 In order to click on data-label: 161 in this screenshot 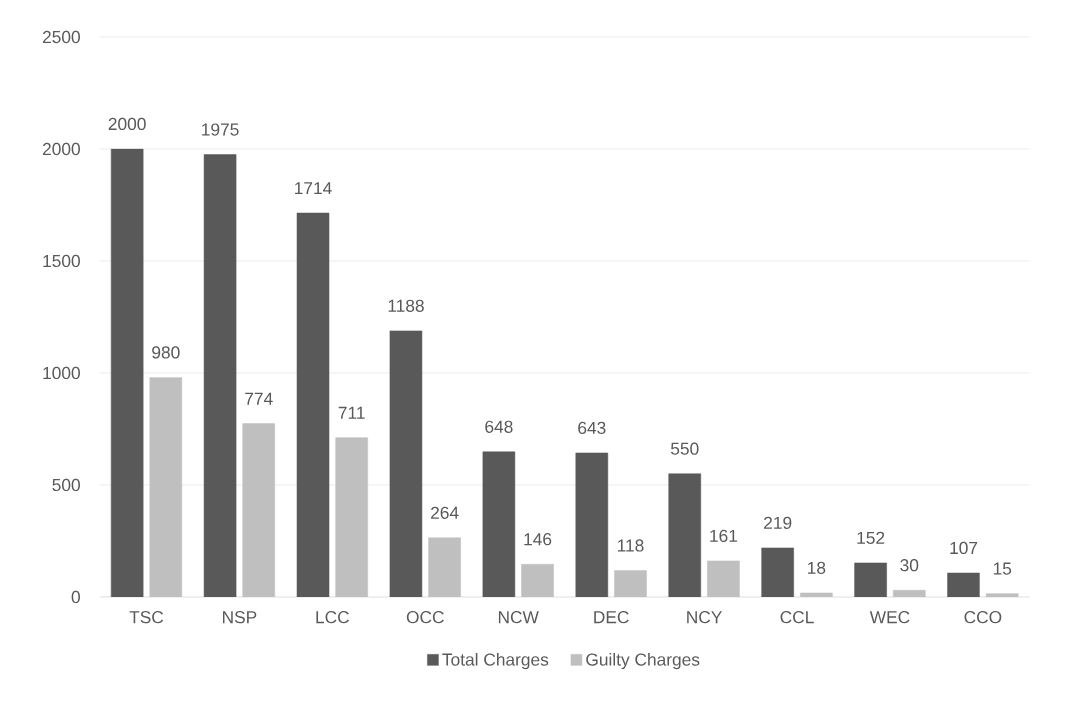, I will do `click(724, 535)`.